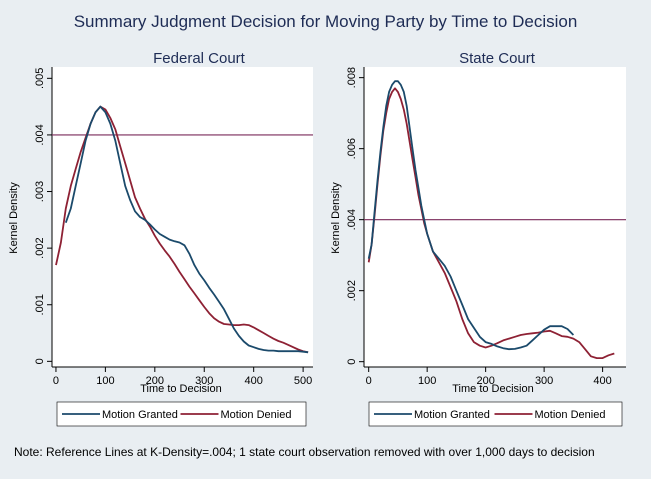 The height and width of the screenshot is (479, 651). What do you see at coordinates (303, 381) in the screenshot?
I see `federal-x-tick-label: 500` at bounding box center [303, 381].